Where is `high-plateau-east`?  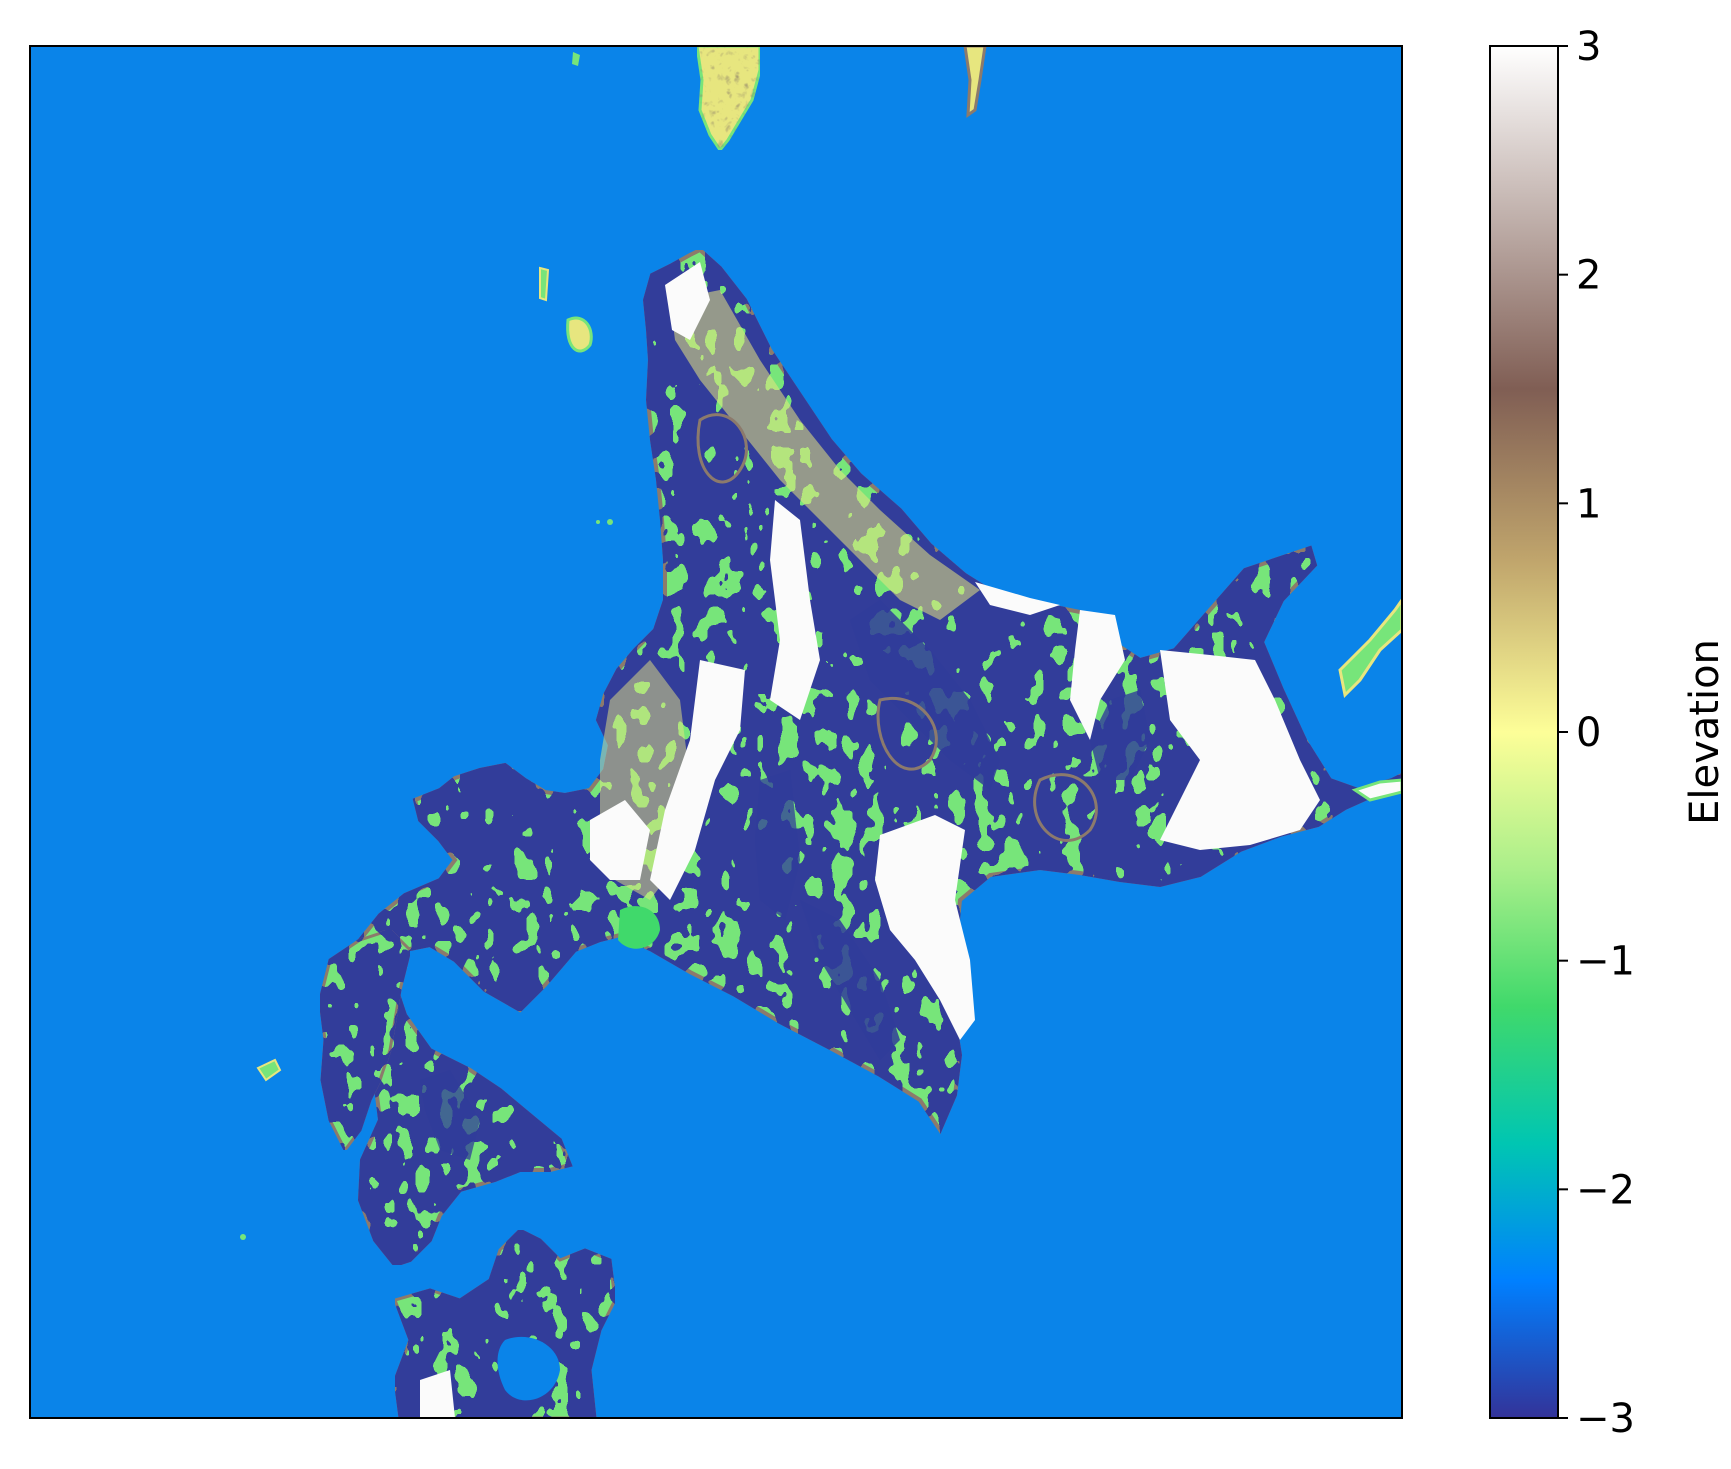 high-plateau-east is located at coordinates (1240, 750).